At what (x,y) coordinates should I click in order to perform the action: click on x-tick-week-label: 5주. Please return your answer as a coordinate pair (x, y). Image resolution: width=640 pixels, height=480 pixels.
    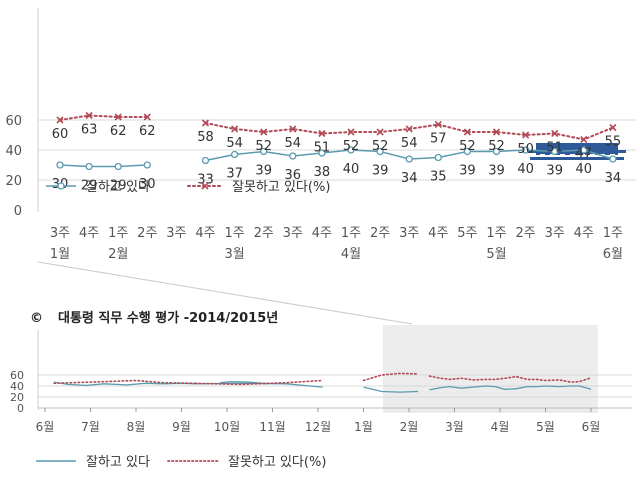
    Looking at the image, I should click on (467, 233).